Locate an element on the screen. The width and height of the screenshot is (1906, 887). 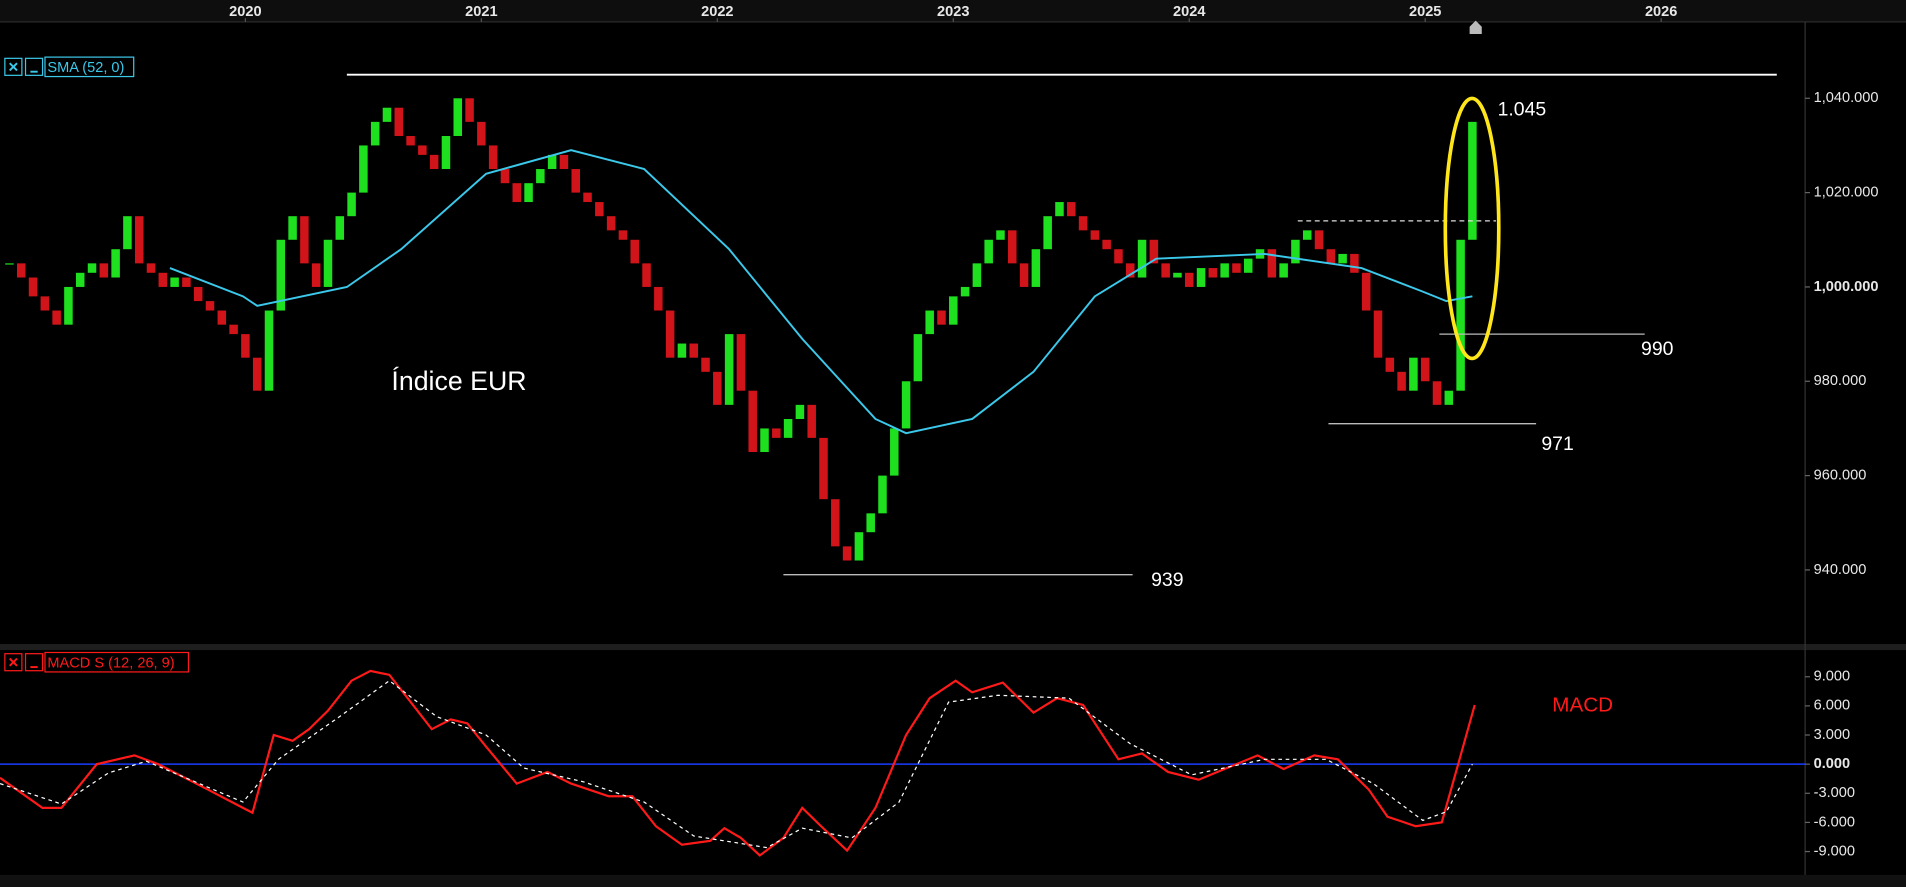
x-tick-label: 2023 is located at coordinates (953, 12).